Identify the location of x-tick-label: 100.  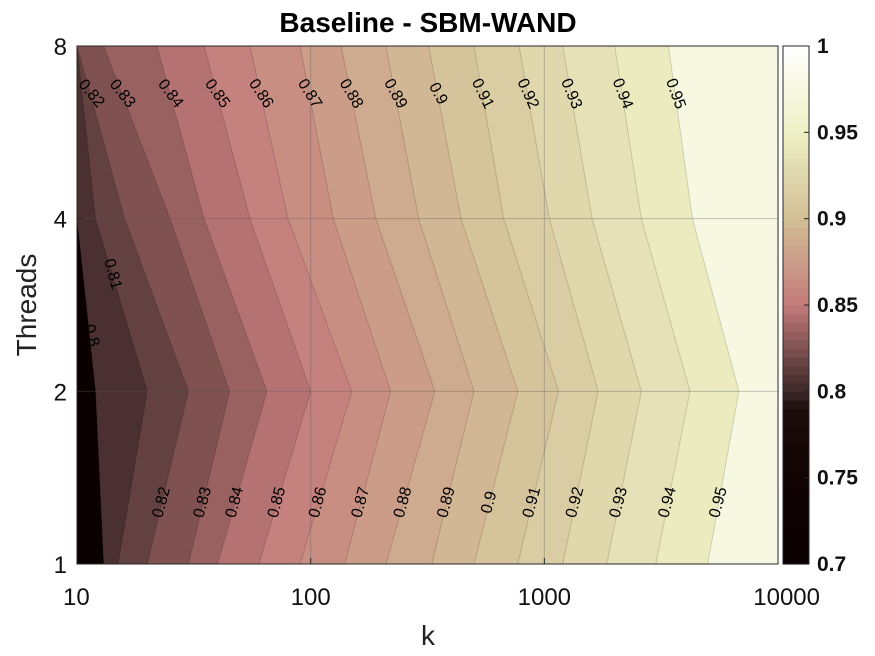
(311, 597).